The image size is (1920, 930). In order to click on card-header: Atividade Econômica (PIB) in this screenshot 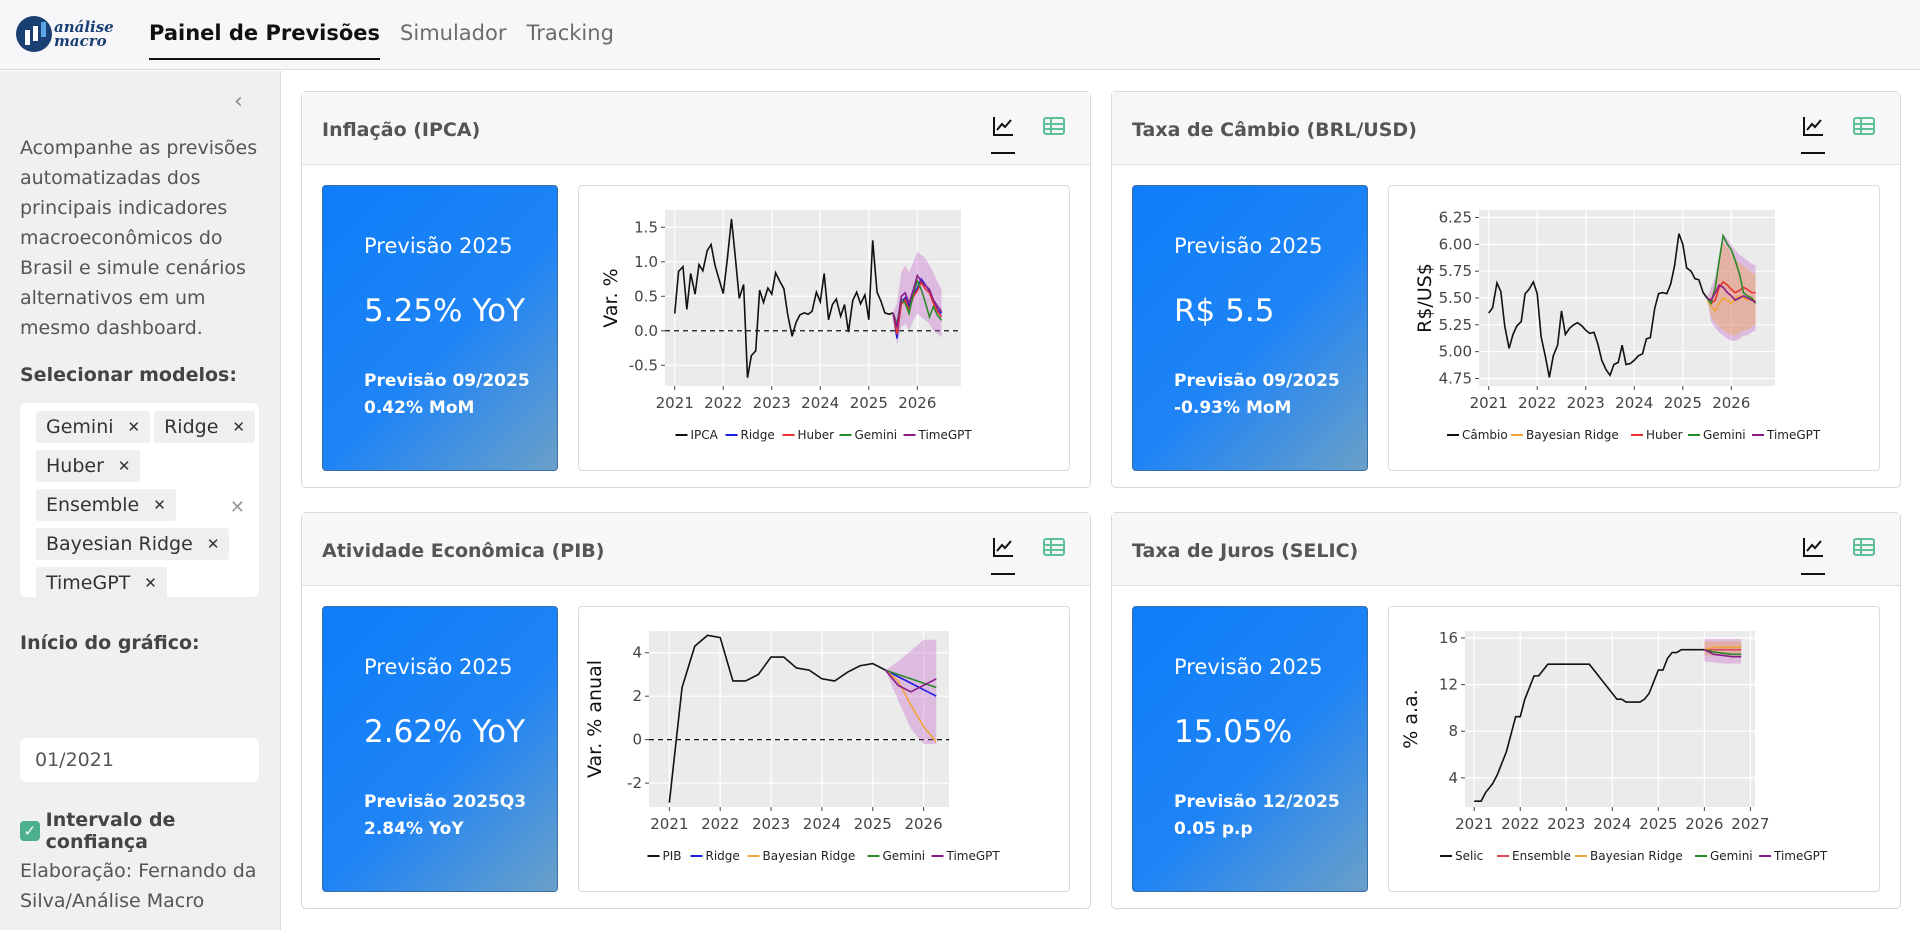, I will do `click(696, 549)`.